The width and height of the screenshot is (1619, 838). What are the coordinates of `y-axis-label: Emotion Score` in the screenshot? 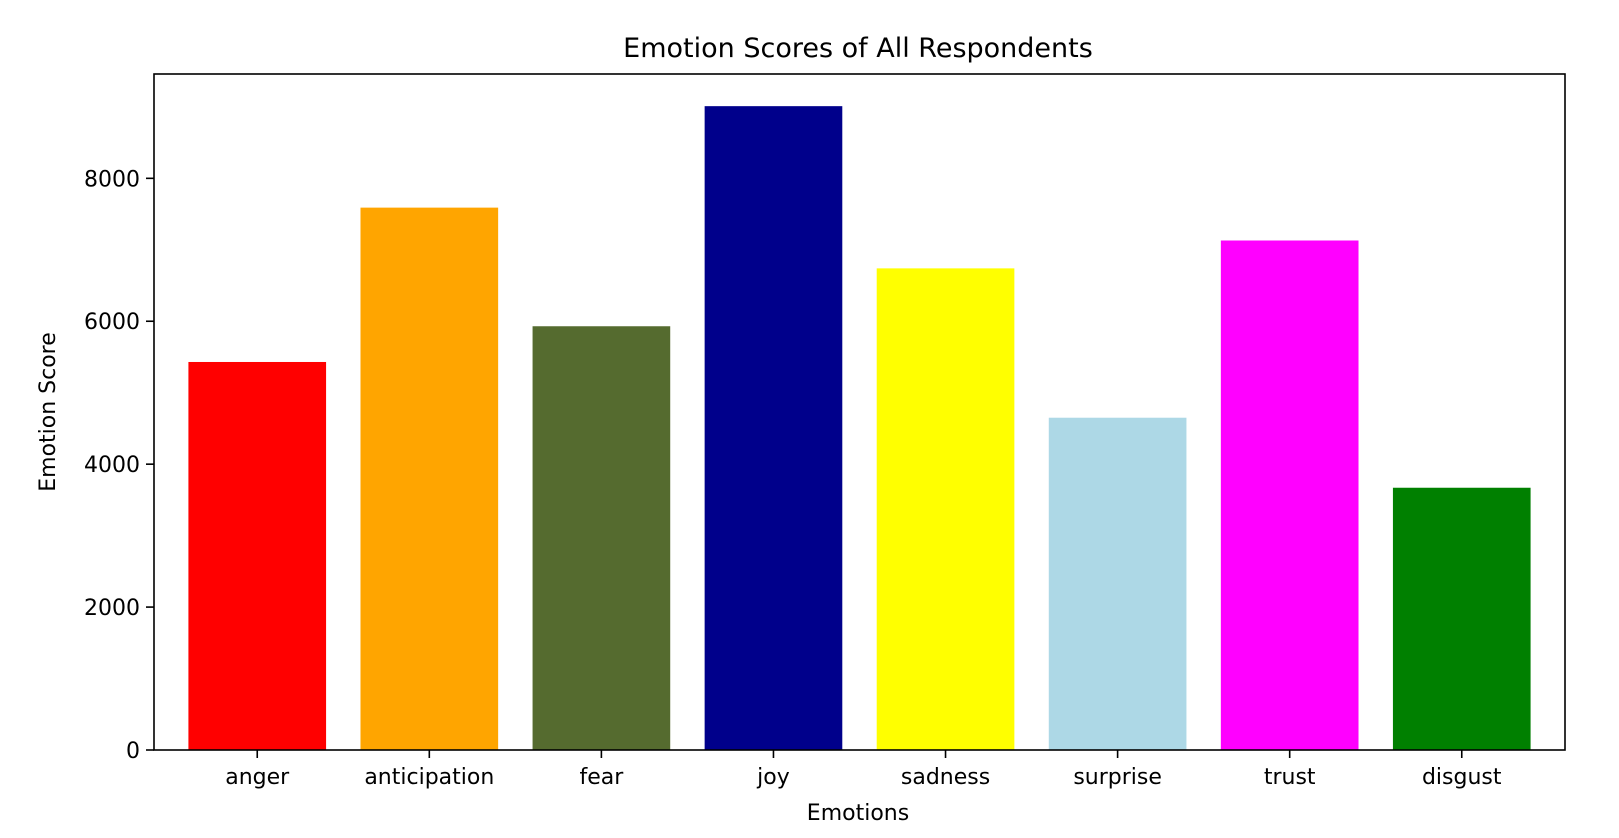 It's located at (48, 412).